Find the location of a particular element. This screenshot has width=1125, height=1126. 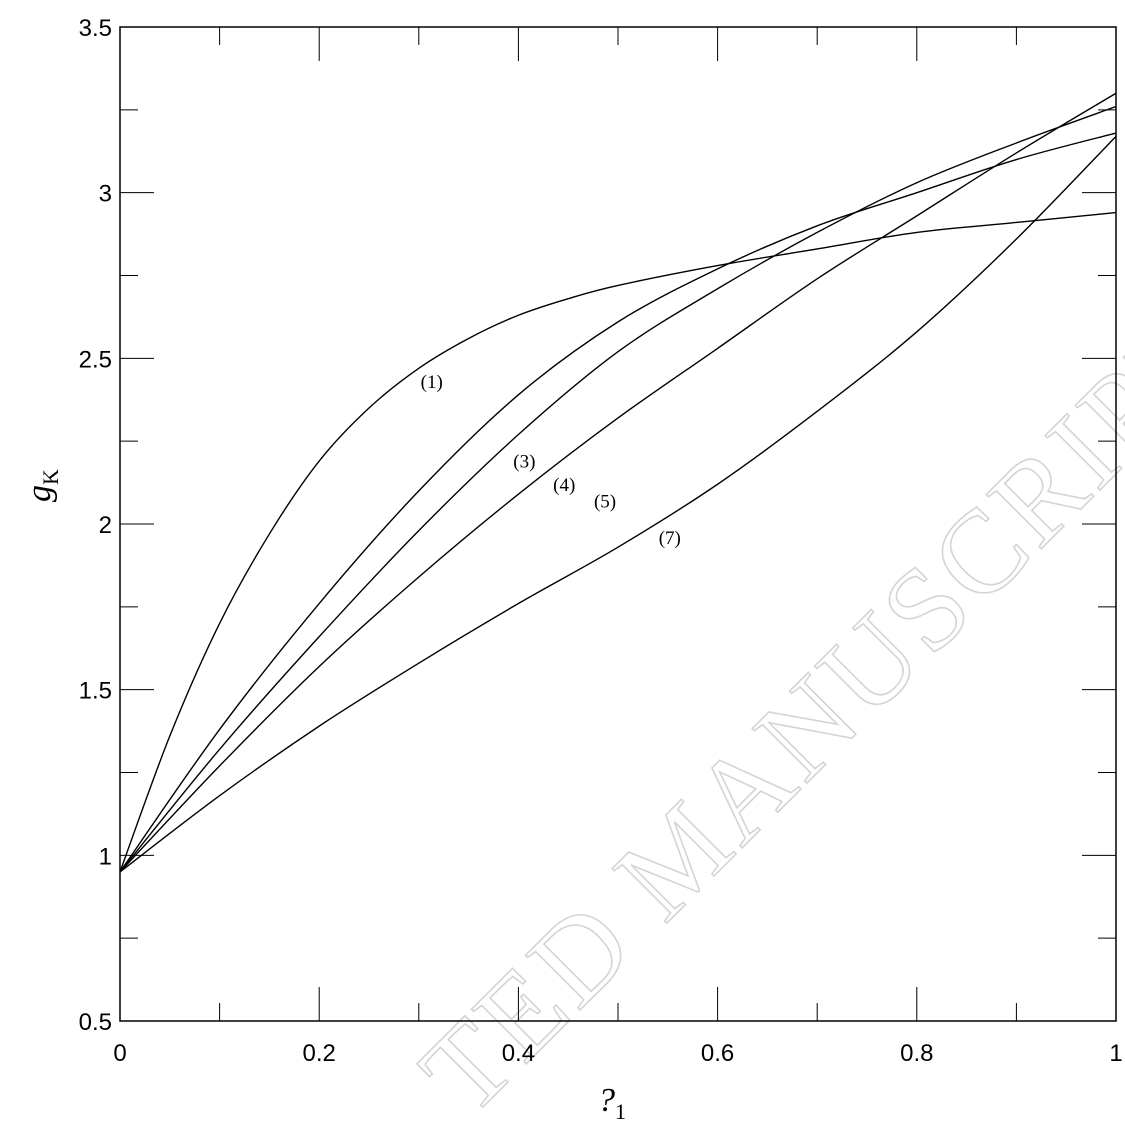

x-axis-title: ?1 is located at coordinates (612, 1103).